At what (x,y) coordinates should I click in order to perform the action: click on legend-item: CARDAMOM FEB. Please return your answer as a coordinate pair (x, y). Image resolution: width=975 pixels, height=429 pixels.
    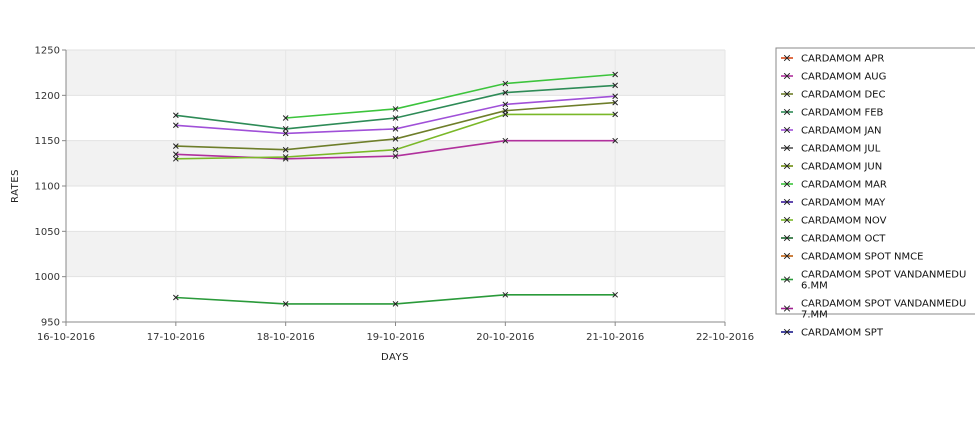
    Looking at the image, I should click on (832, 113).